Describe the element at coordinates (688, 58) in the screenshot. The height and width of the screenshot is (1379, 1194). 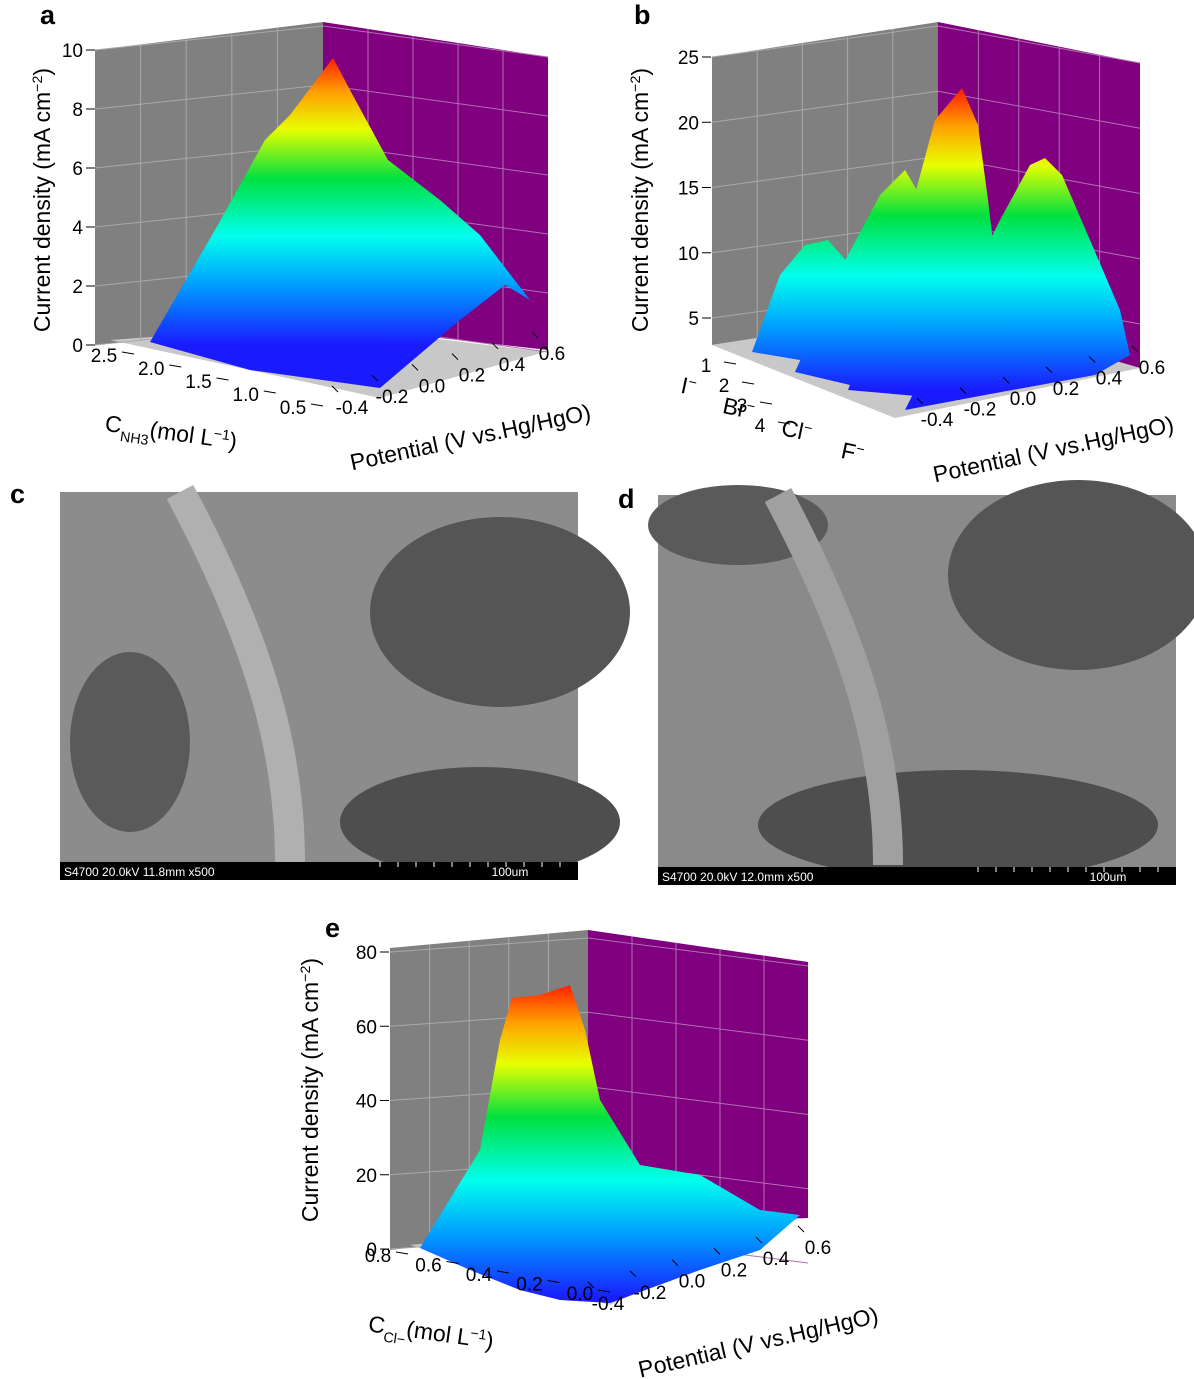
I see `z-tick-label: 25` at that location.